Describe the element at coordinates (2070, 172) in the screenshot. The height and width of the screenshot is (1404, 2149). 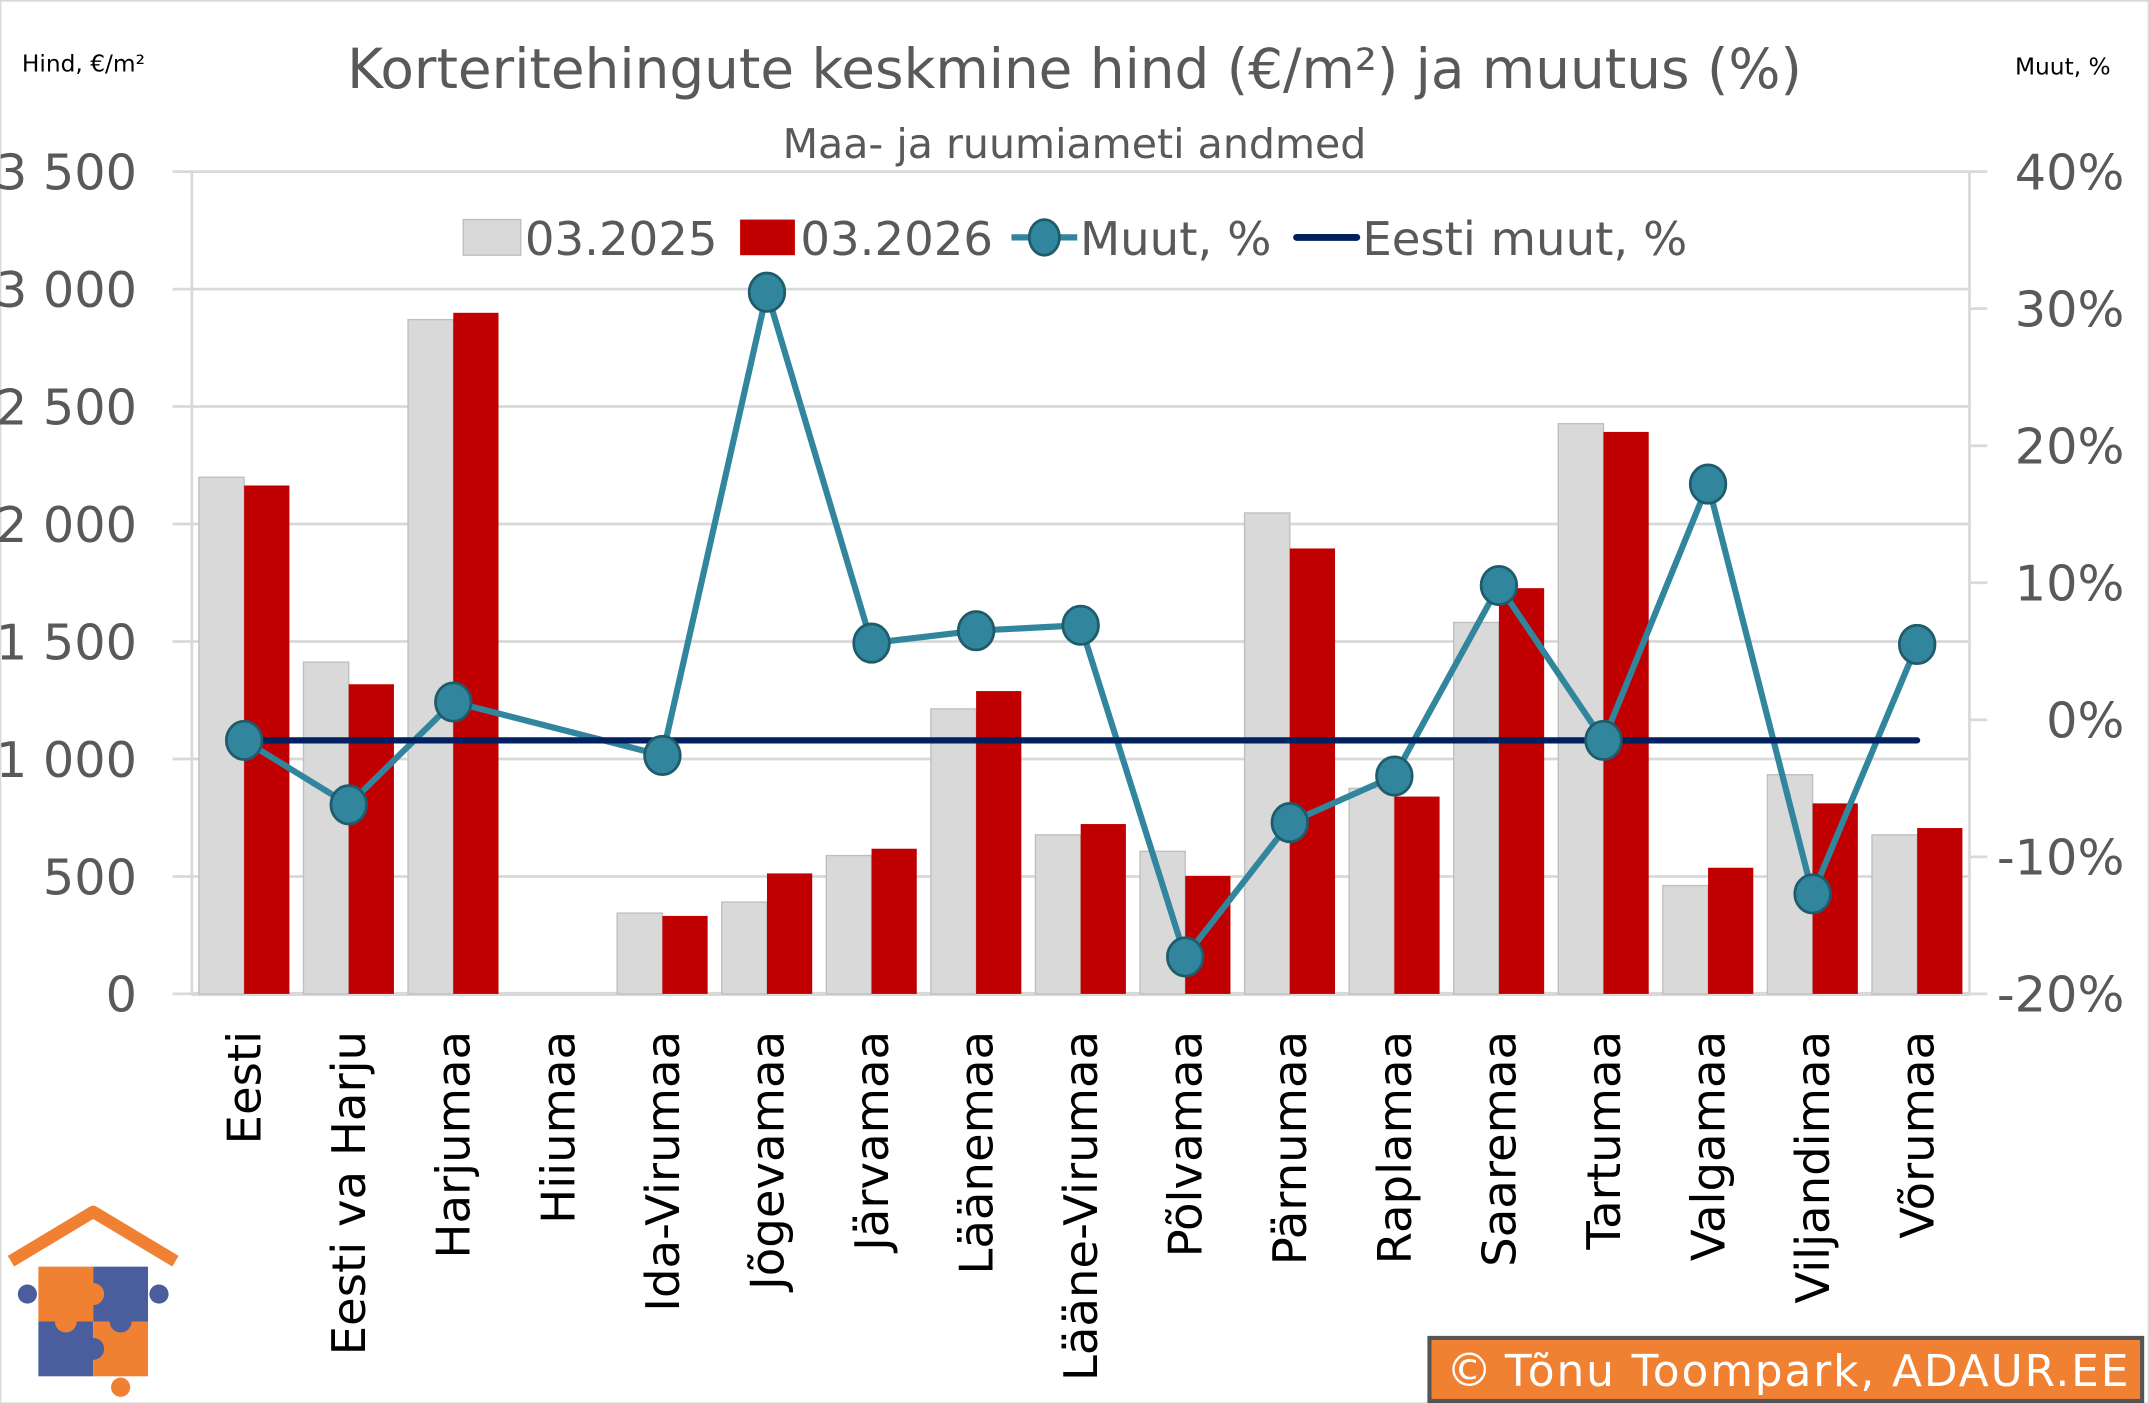
I see `right-tick-label: 40%` at that location.